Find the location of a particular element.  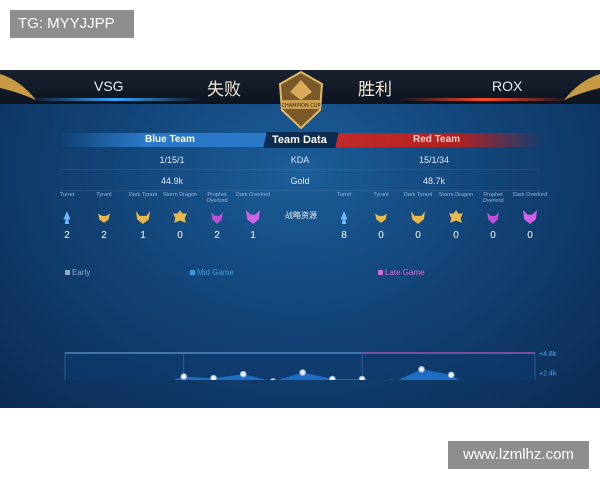

watermark-top-left: TG: MYYJJPP is located at coordinates (72, 24).